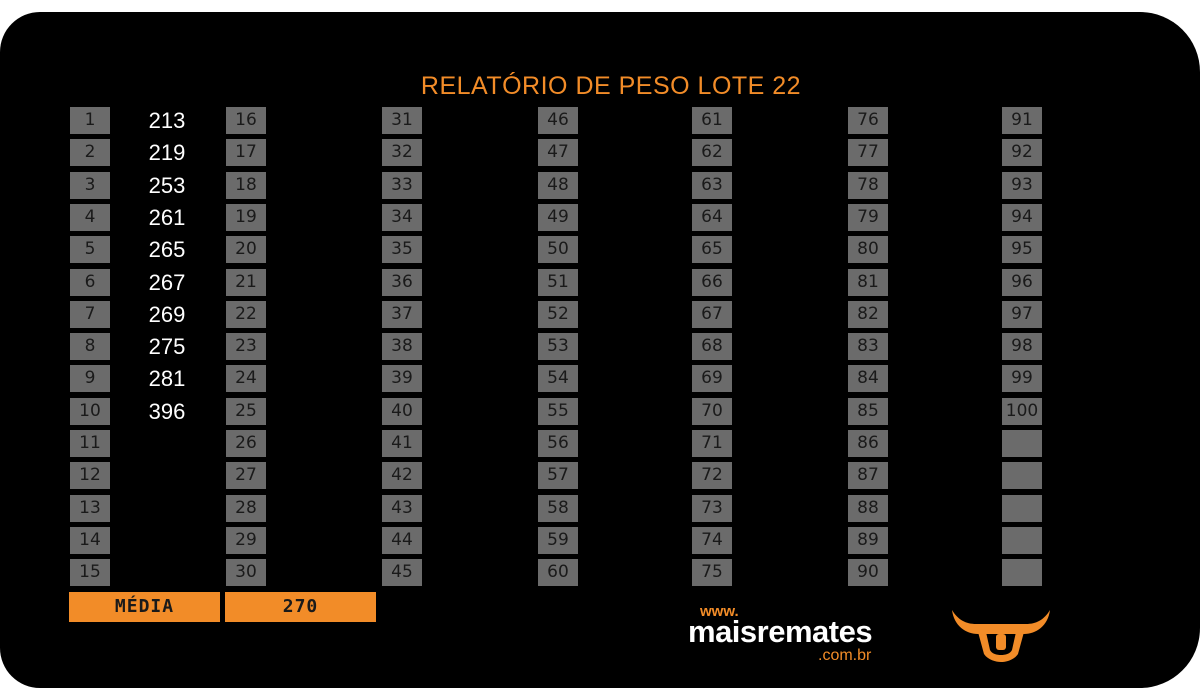 The height and width of the screenshot is (700, 1200). Describe the element at coordinates (246, 282) in the screenshot. I see `row-number-cell: 21` at that location.